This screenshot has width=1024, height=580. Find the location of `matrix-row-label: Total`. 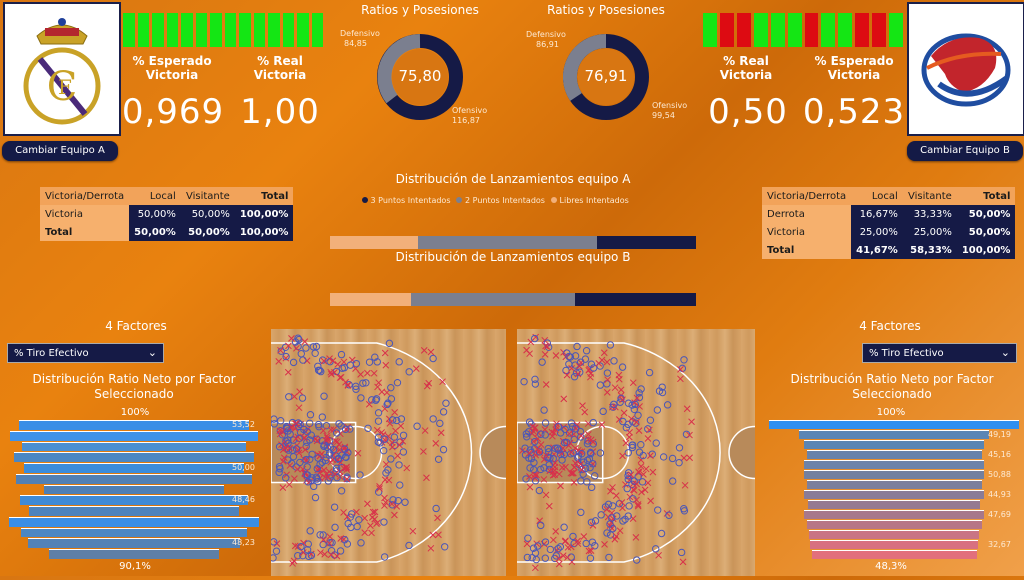

matrix-row-label: Total is located at coordinates (85, 232).